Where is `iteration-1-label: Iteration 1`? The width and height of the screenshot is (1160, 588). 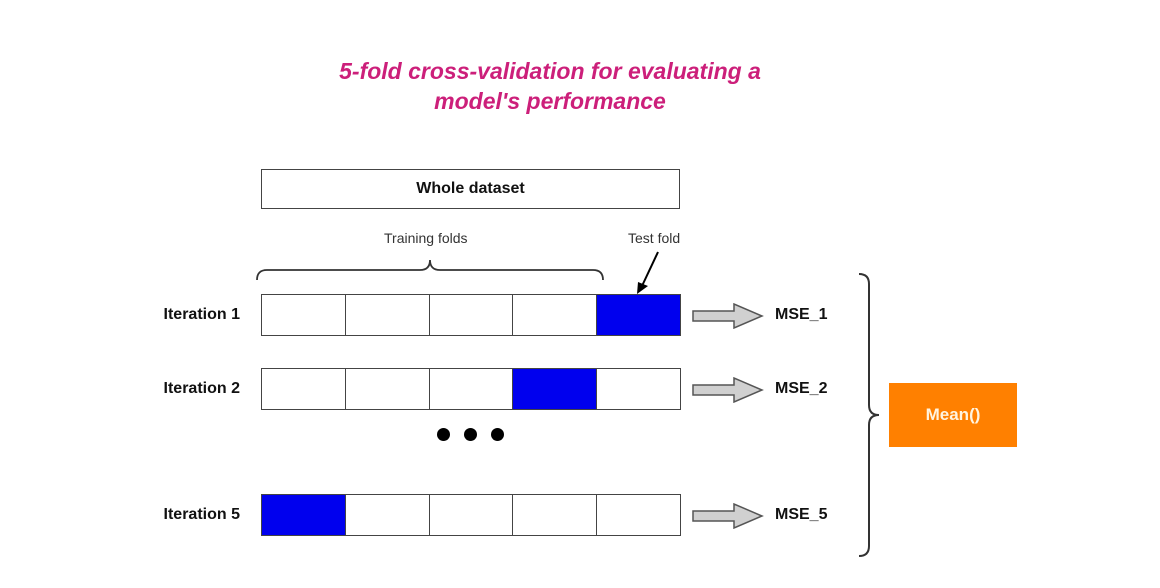 iteration-1-label: Iteration 1 is located at coordinates (201, 314).